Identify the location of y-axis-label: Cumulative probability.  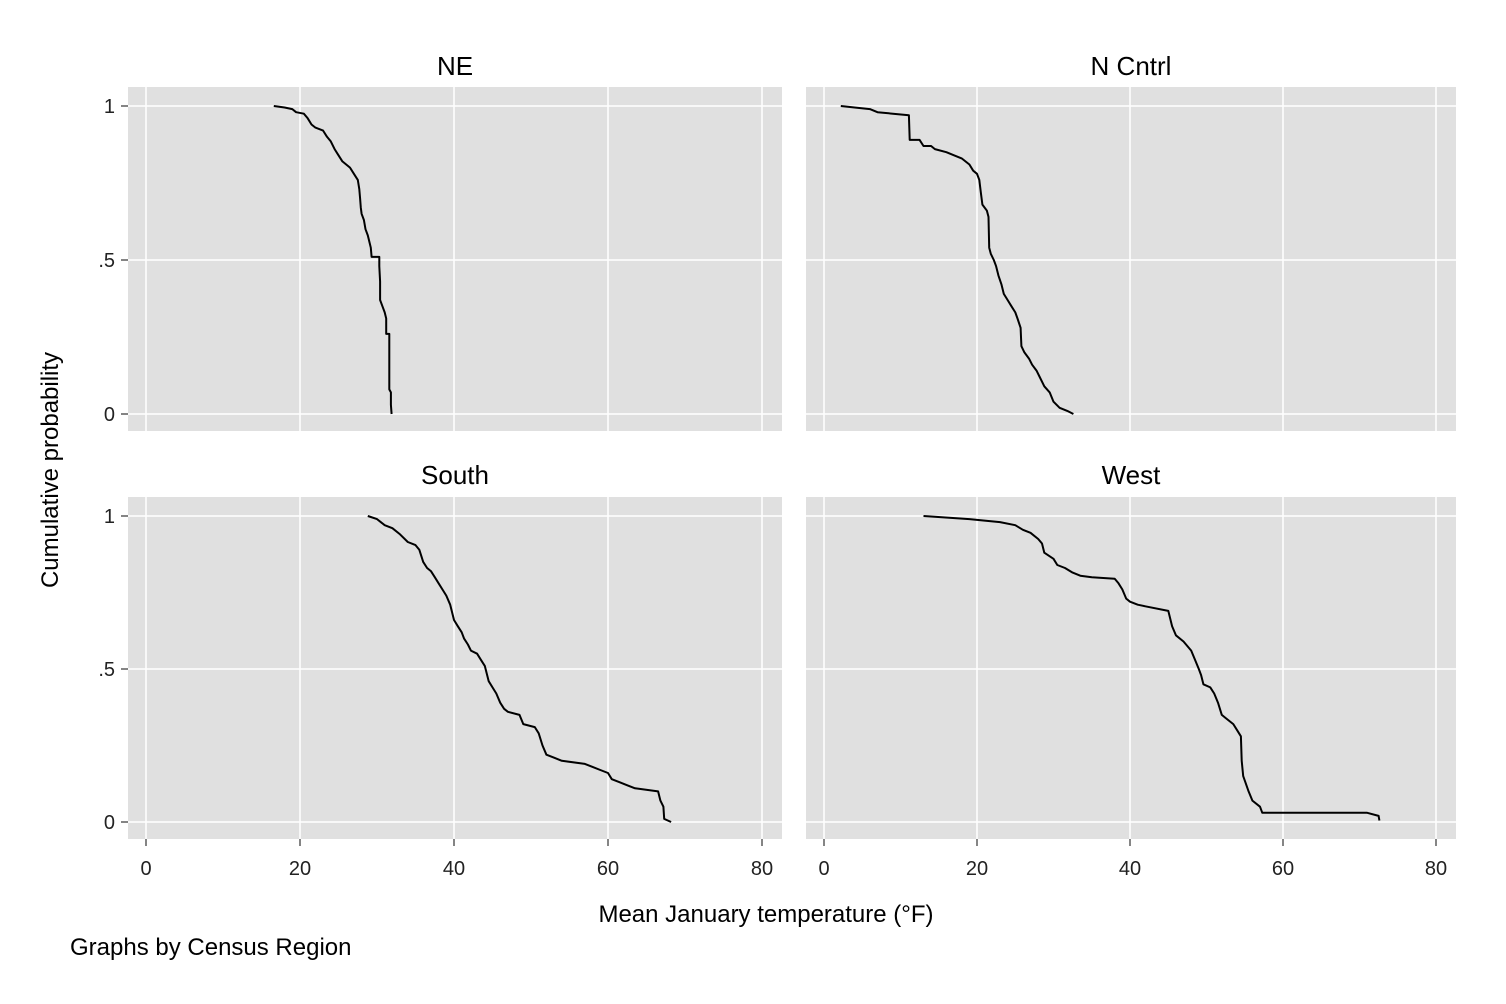
(50, 470).